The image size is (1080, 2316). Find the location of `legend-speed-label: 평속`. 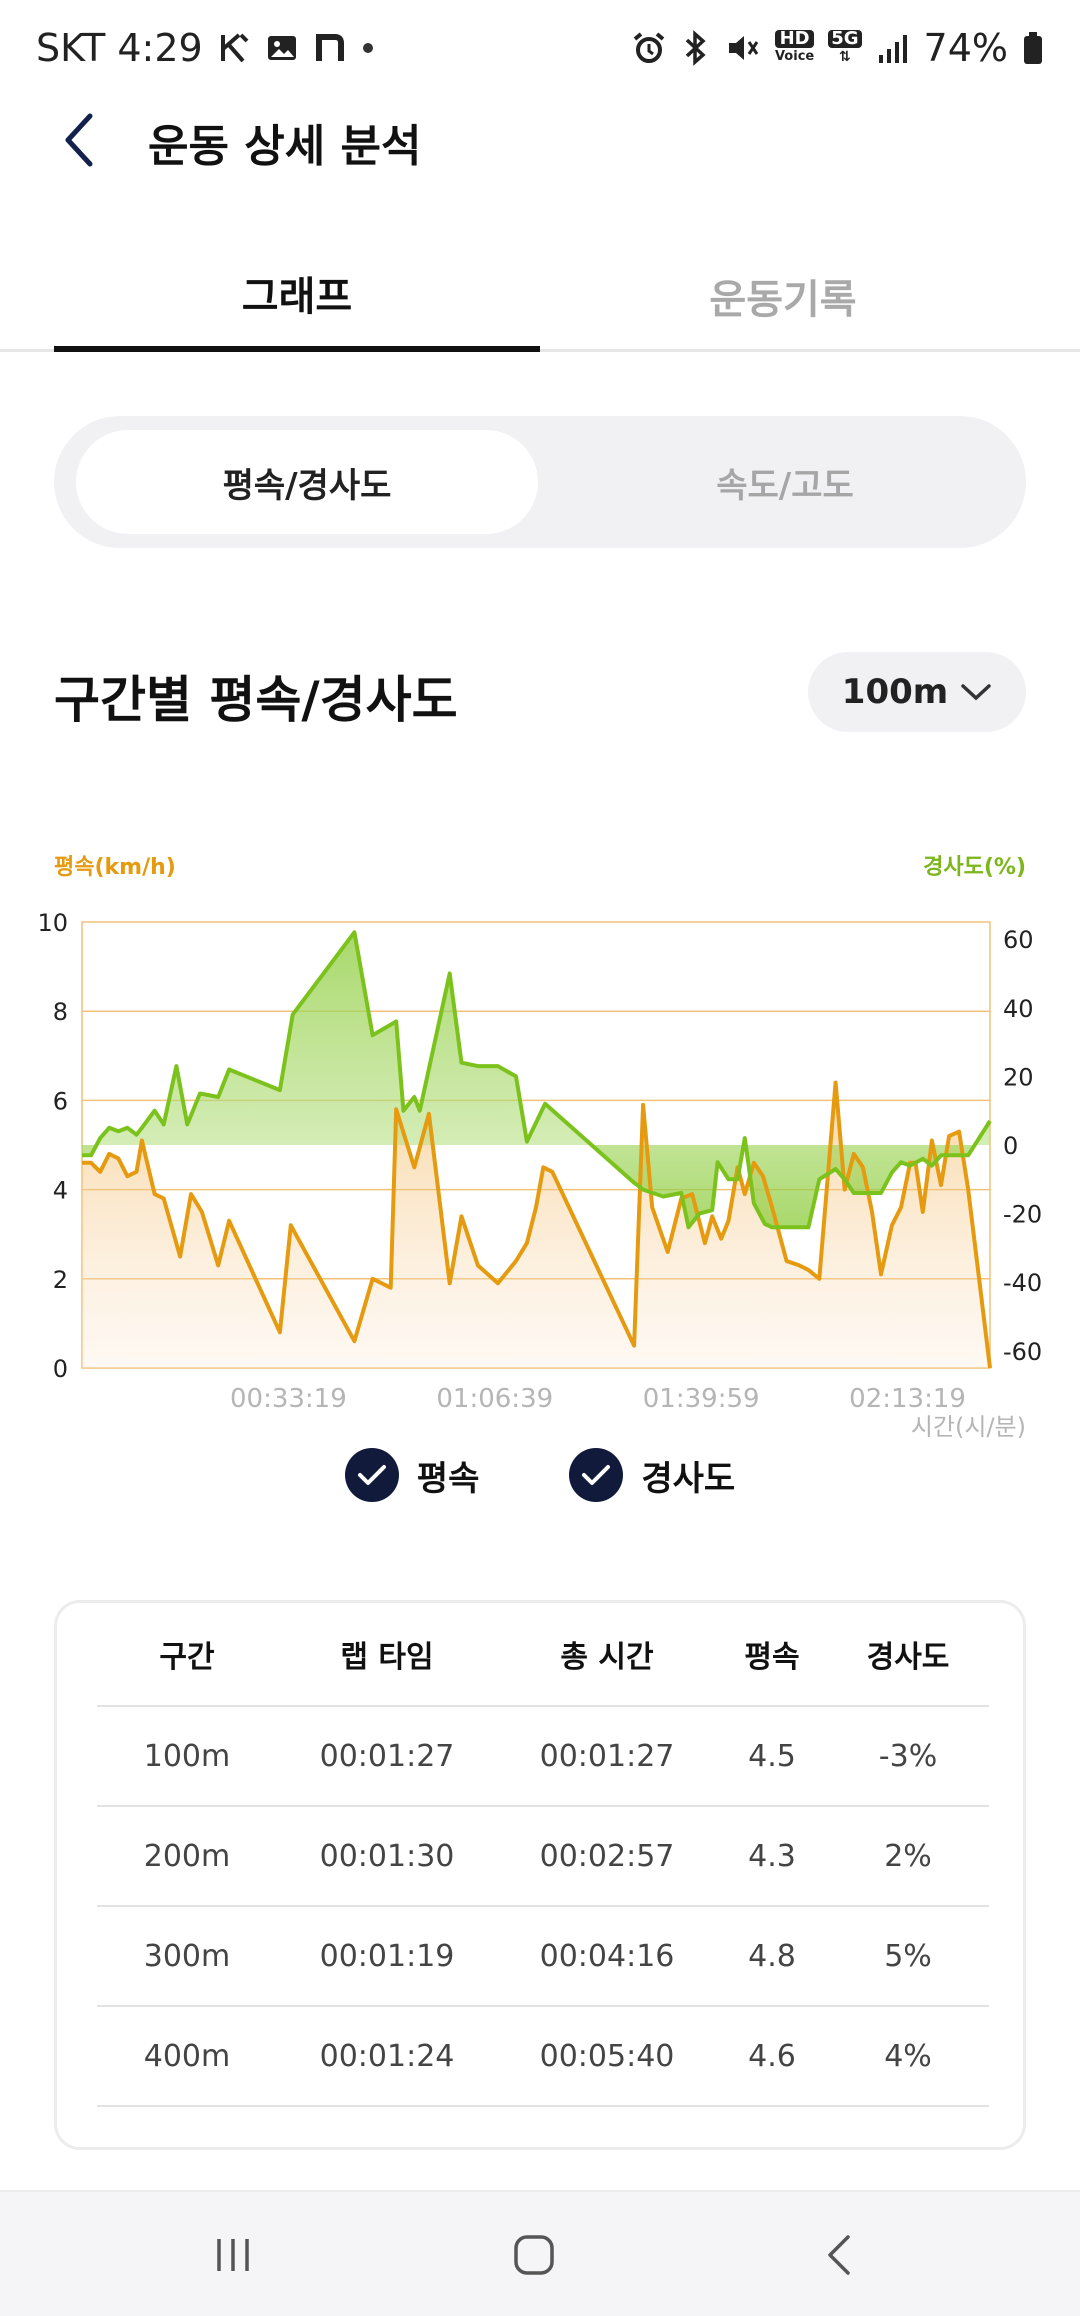

legend-speed-label: 평속 is located at coordinates (448, 1478).